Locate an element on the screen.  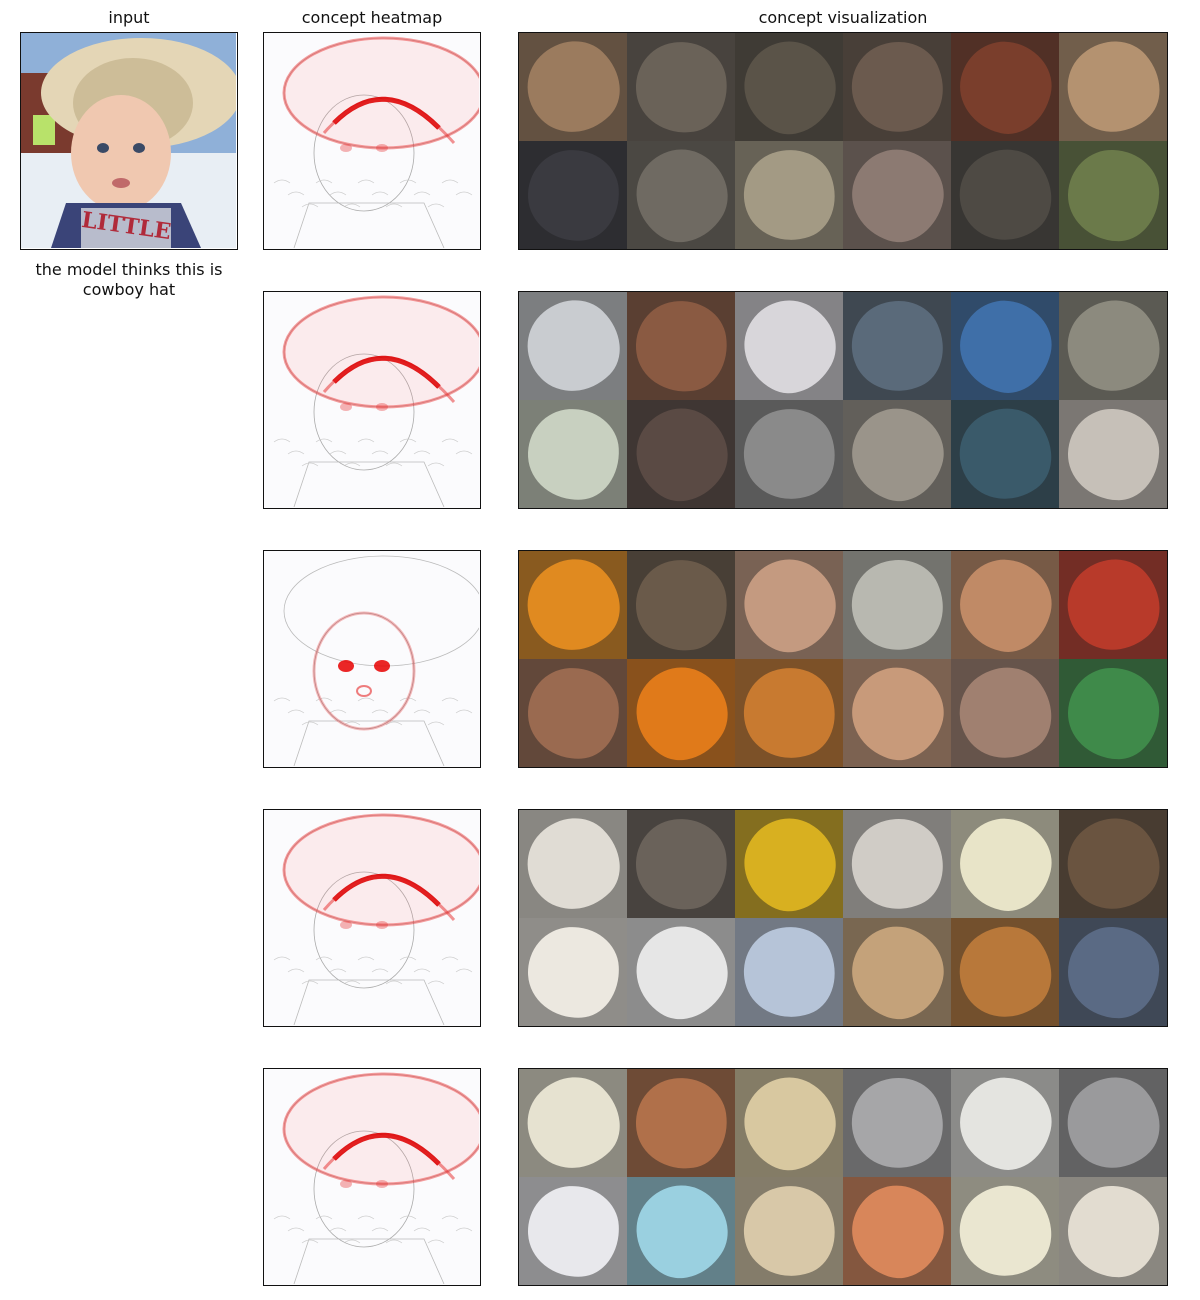
input-image: LITTLE is located at coordinates (129, 141).